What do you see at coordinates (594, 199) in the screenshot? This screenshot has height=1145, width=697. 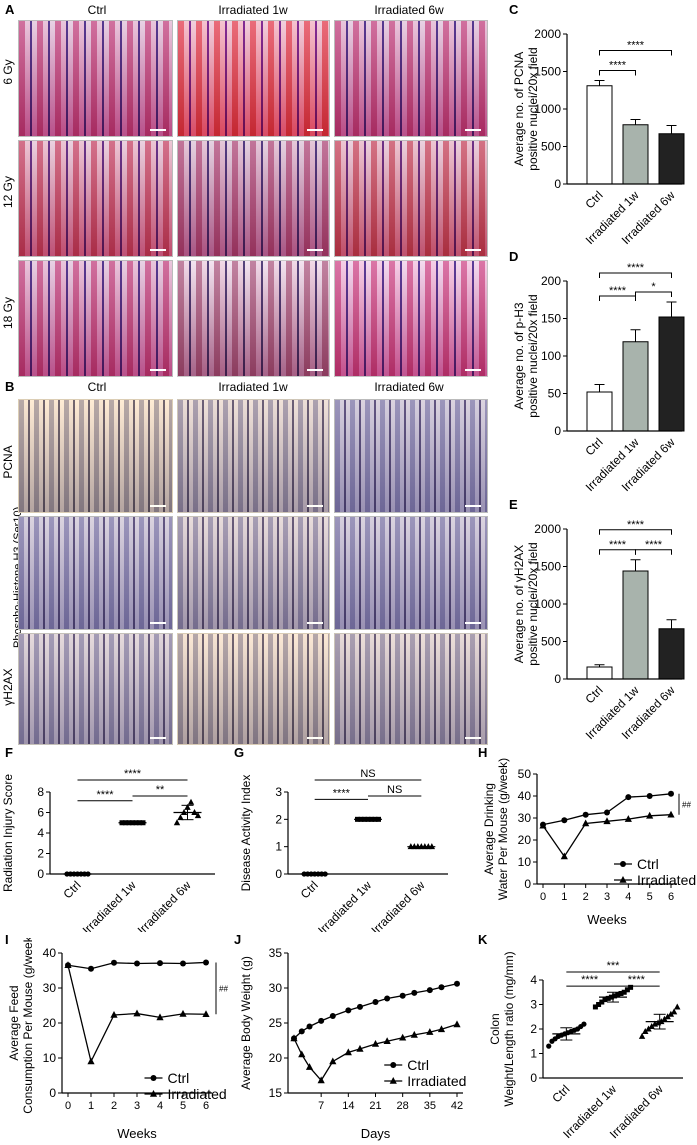 I see `c-x-tick-label-0: Ctrl` at bounding box center [594, 199].